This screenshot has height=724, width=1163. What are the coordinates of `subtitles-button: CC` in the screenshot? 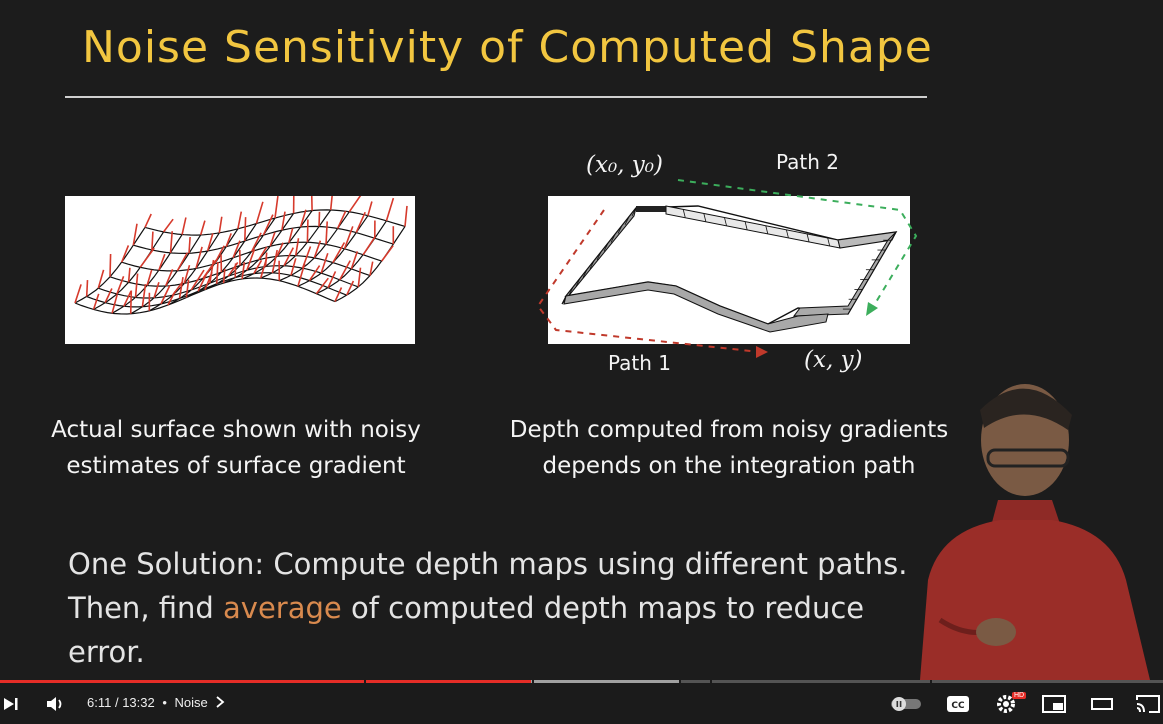 It's located at (958, 703).